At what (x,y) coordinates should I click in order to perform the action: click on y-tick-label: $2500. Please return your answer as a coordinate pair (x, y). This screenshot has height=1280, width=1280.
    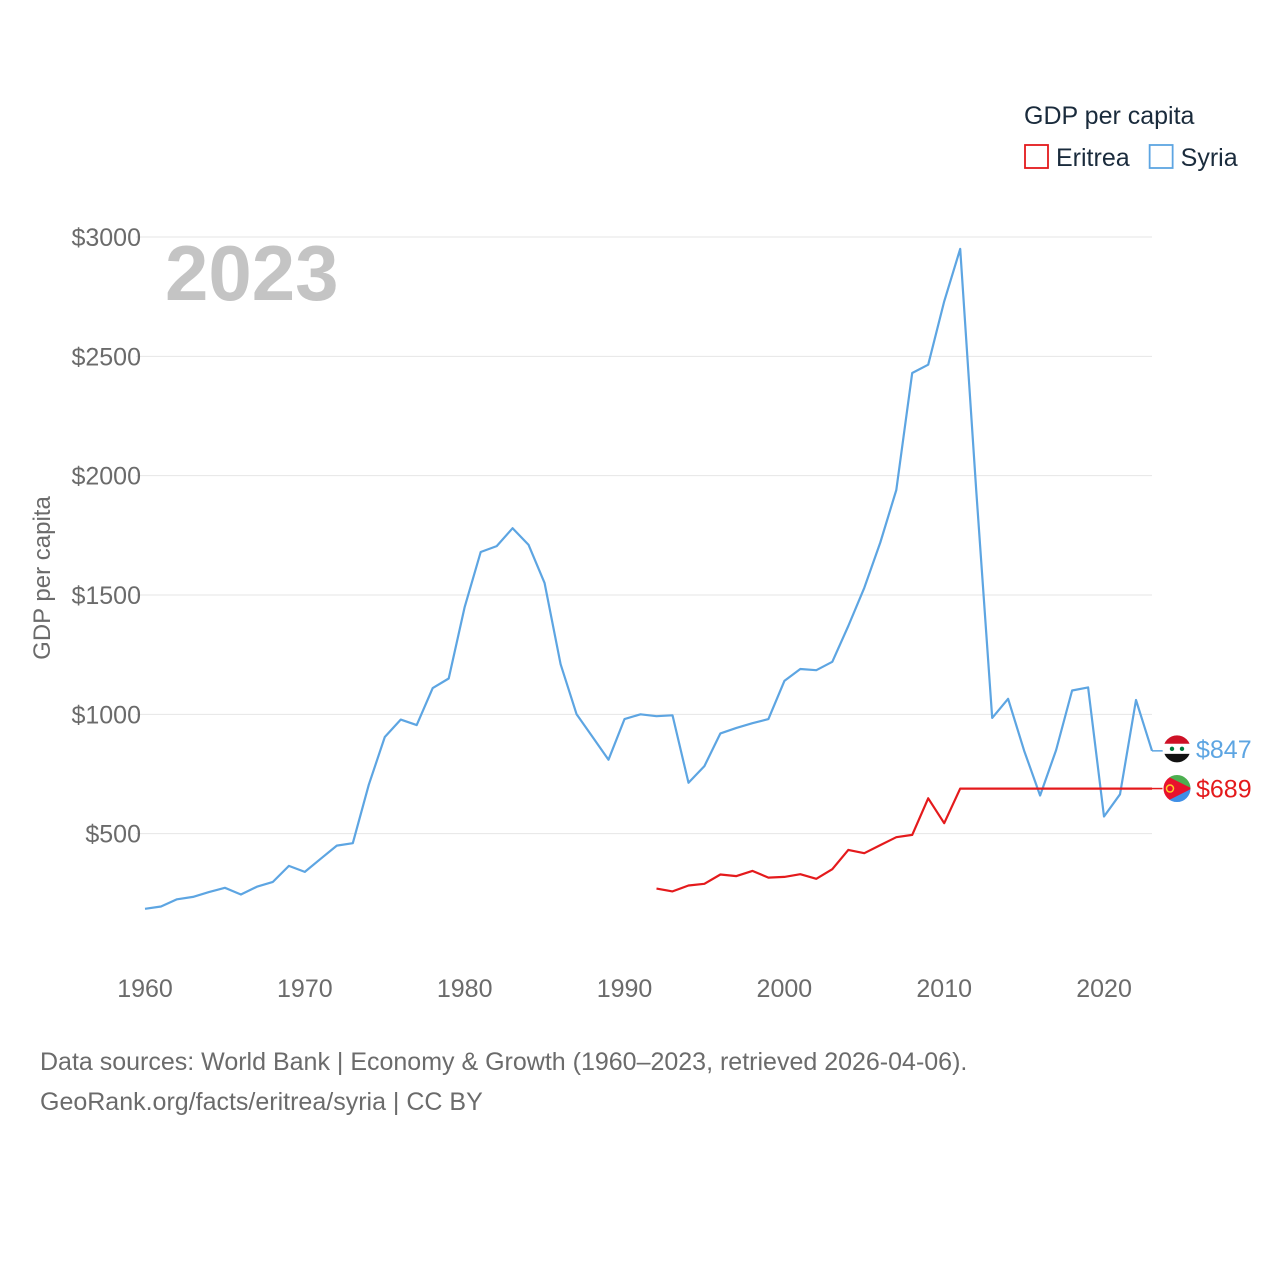
    Looking at the image, I should click on (106, 357).